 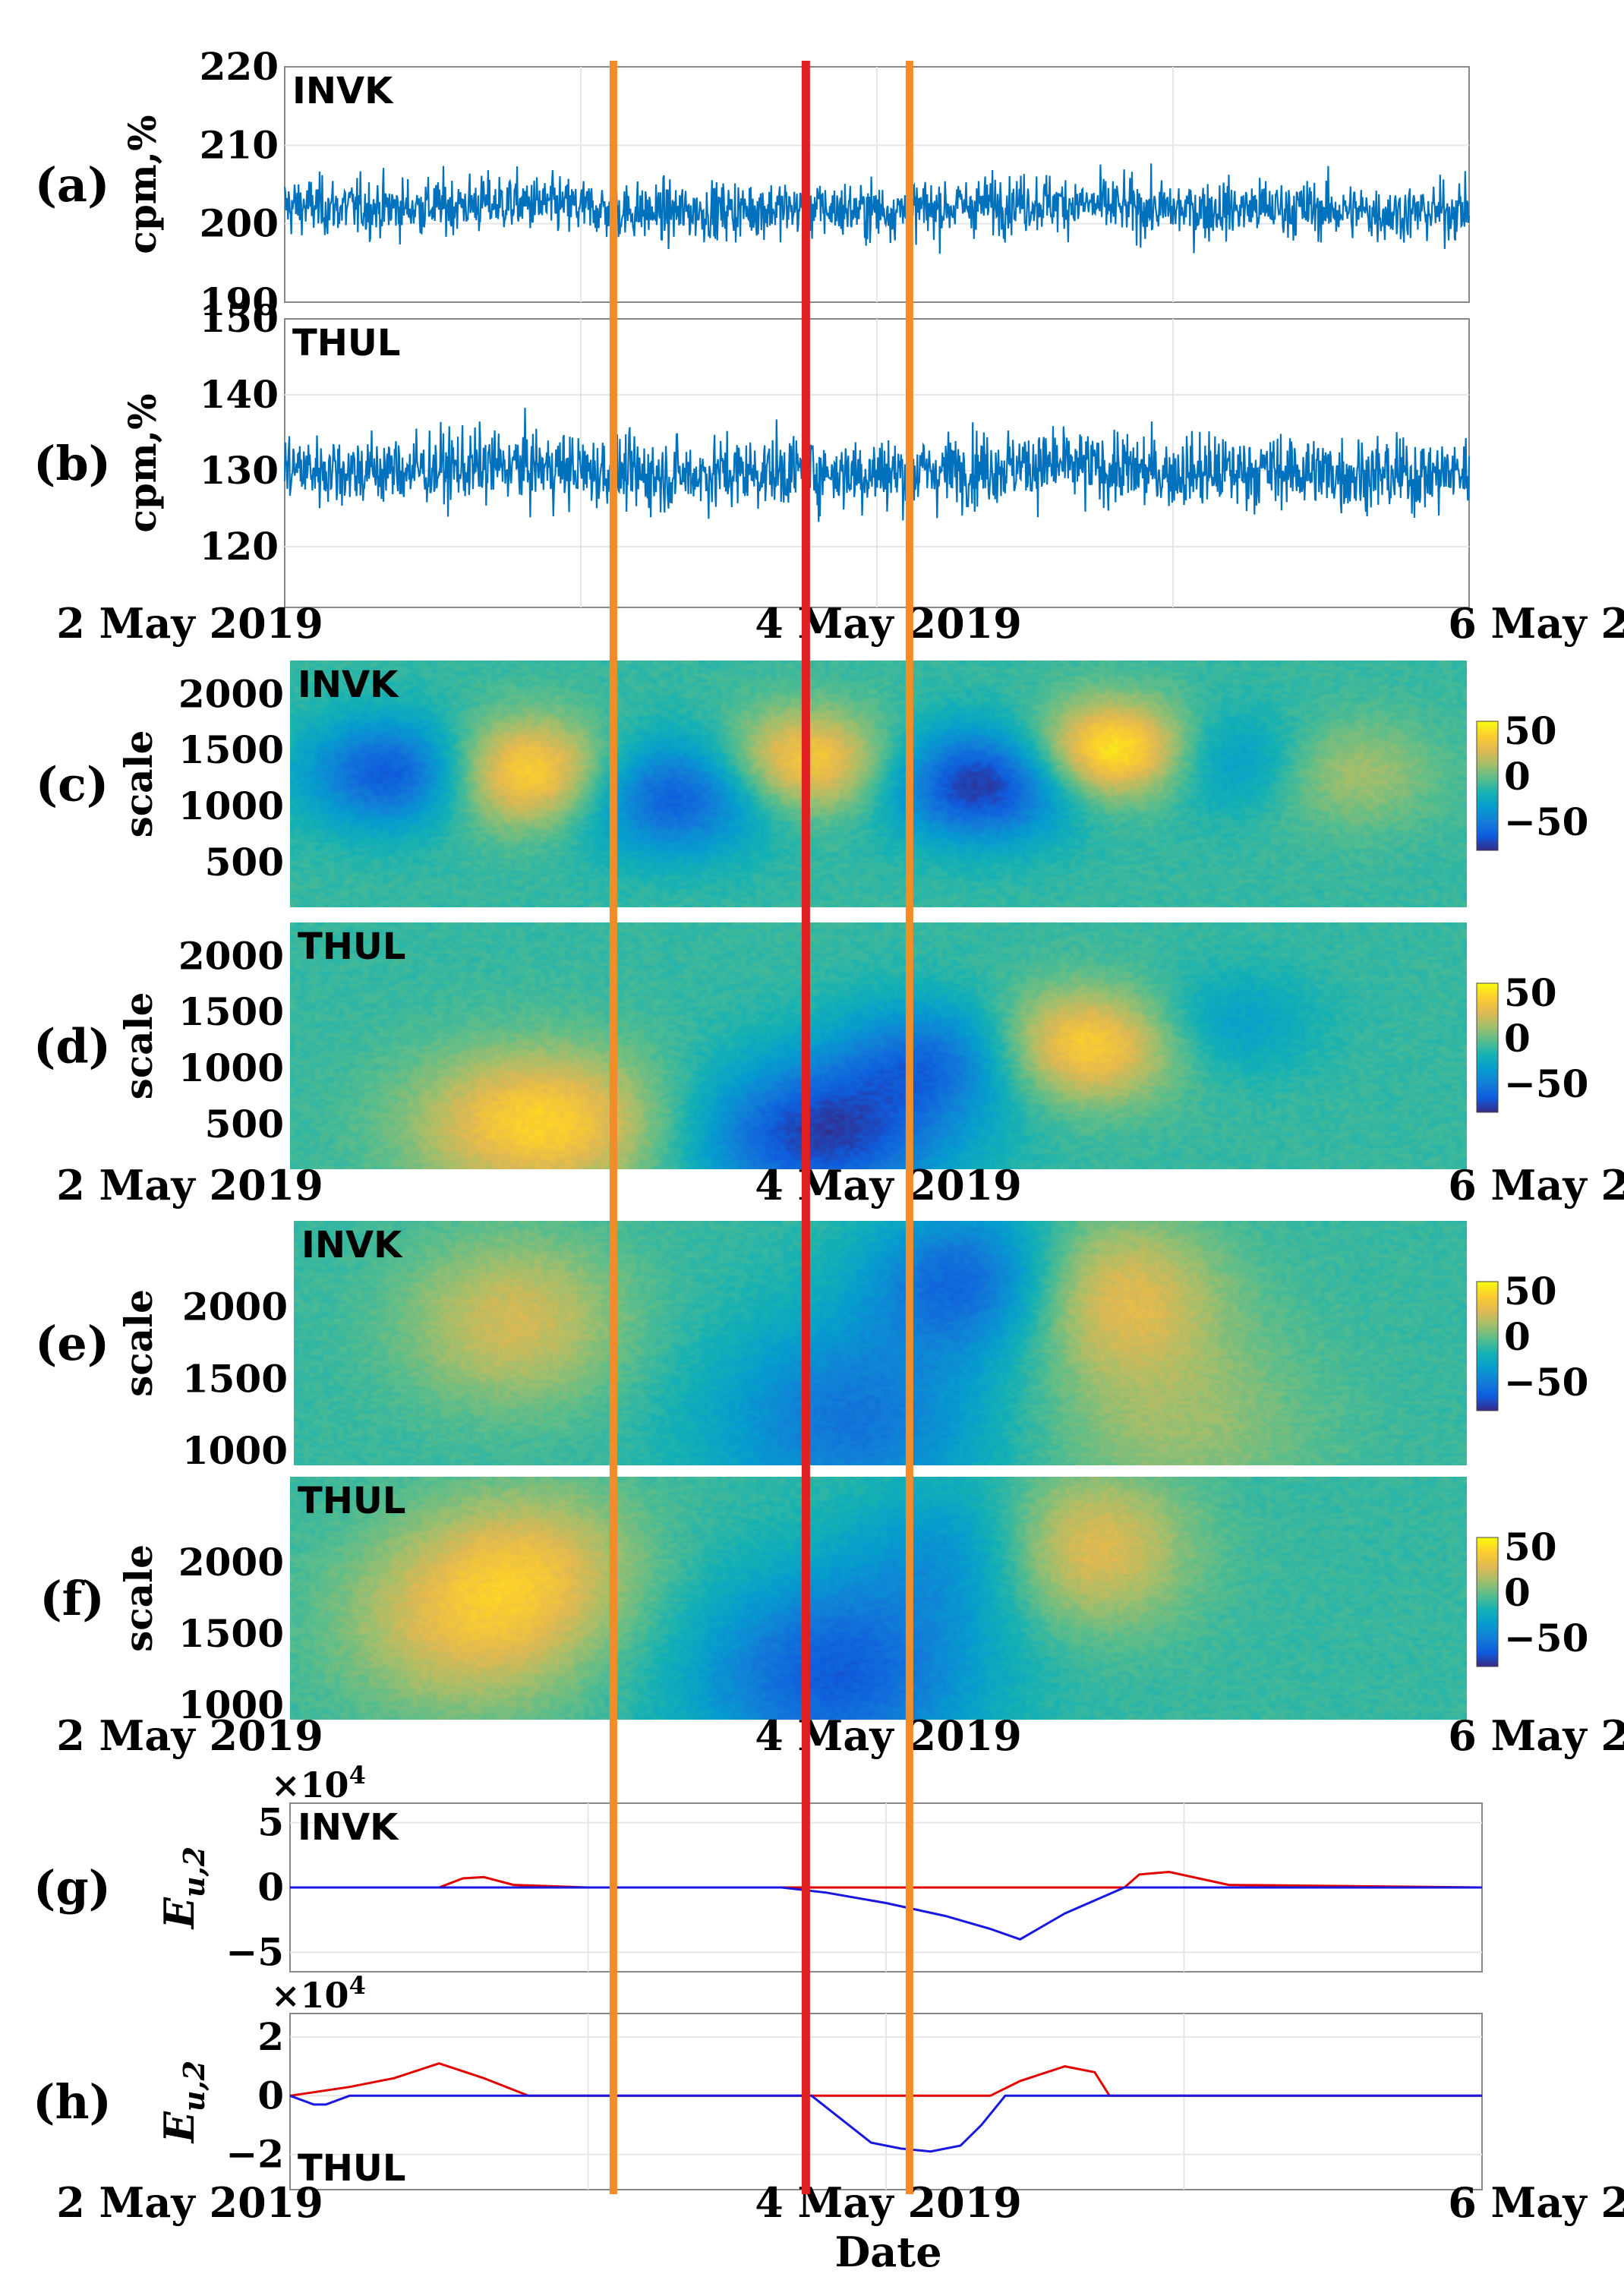 I want to click on y-tick-label: 120, so click(x=239, y=546).